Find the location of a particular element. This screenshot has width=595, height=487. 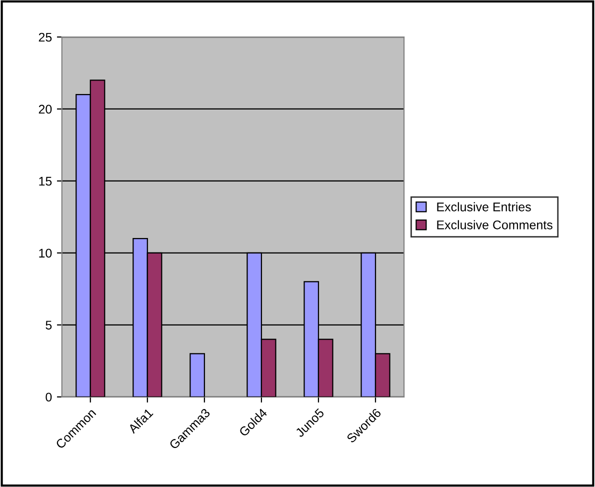

legend-label: Exclusive Entries is located at coordinates (484, 207).